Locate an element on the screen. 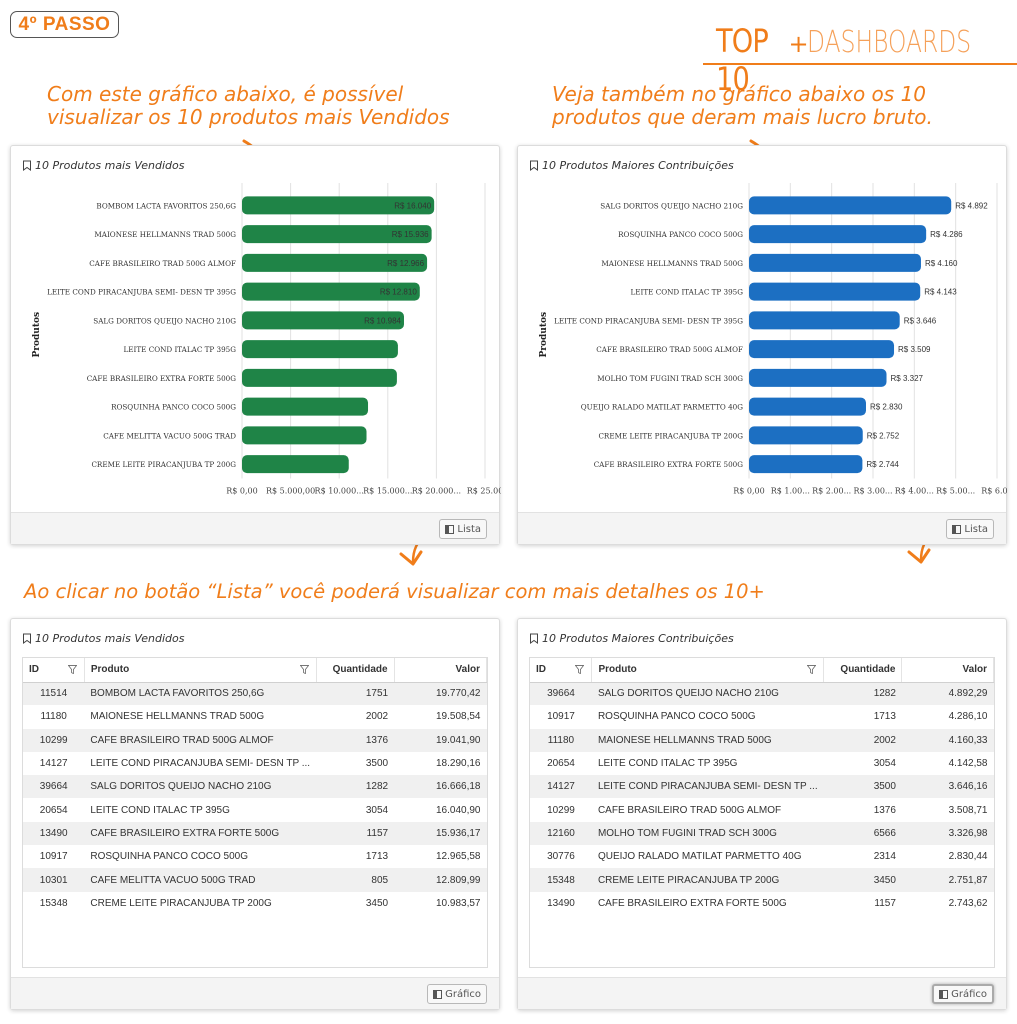  data-label: R$ 2.752 is located at coordinates (883, 435).